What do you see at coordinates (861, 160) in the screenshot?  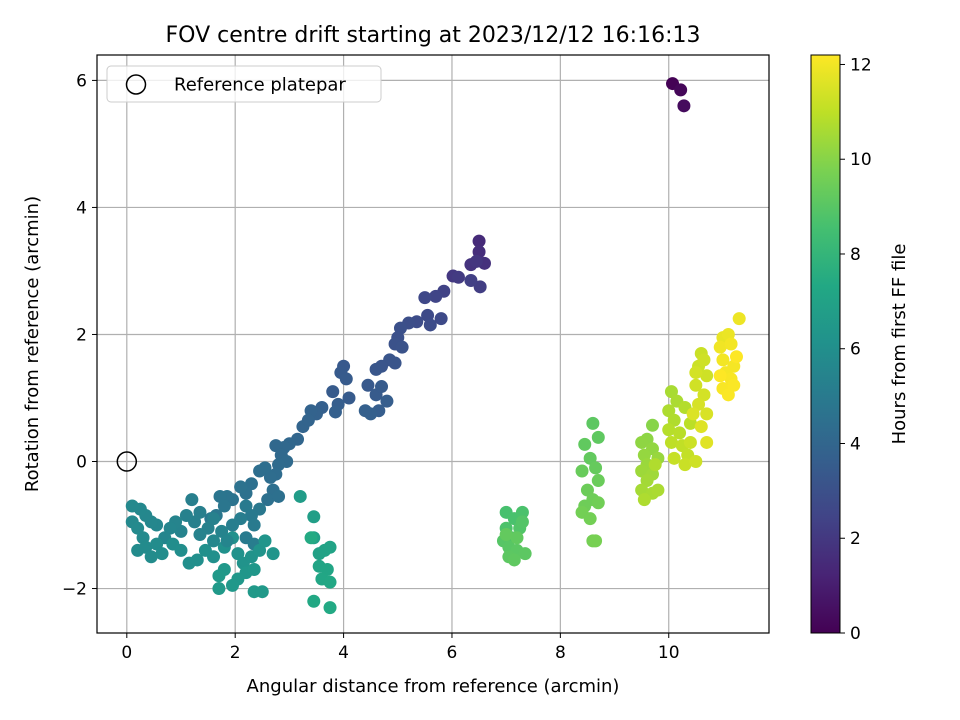 I see `colorbar-tick-label: 10` at bounding box center [861, 160].